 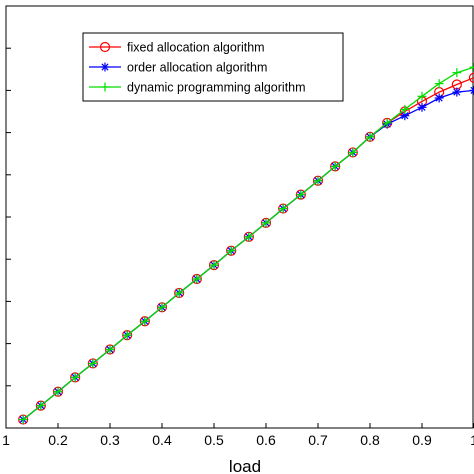 I want to click on legend-item: order allocation algorithm, so click(x=178, y=68).